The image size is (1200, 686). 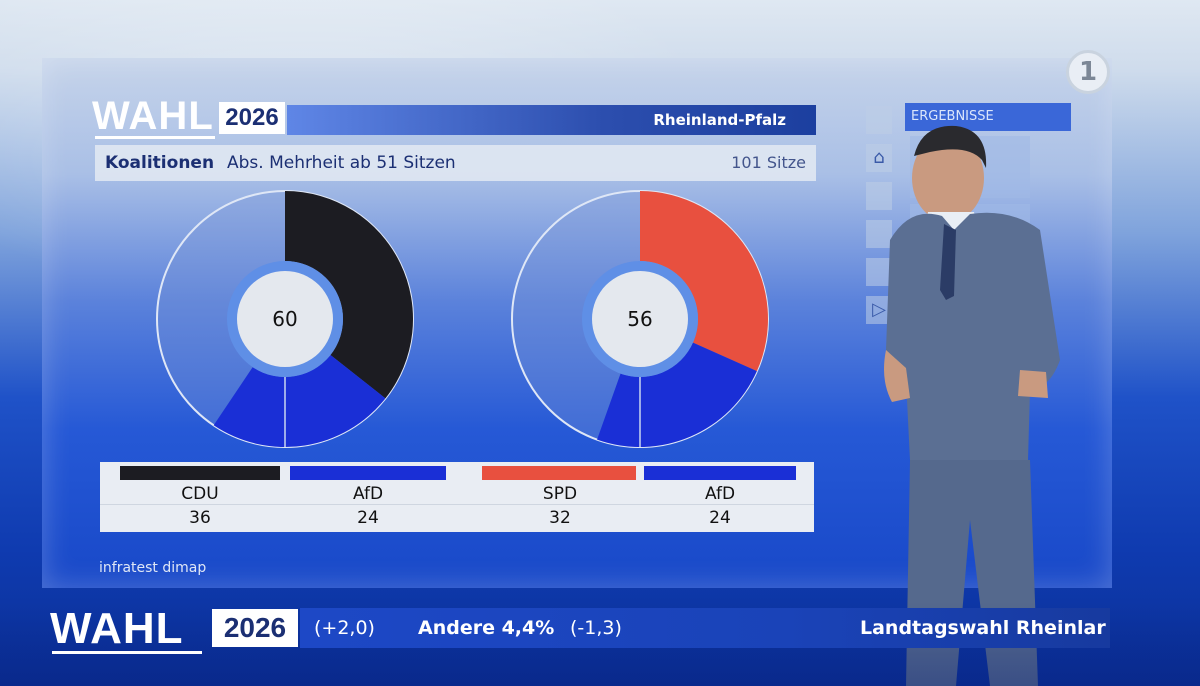 What do you see at coordinates (457, 504) in the screenshot?
I see `legend-divider` at bounding box center [457, 504].